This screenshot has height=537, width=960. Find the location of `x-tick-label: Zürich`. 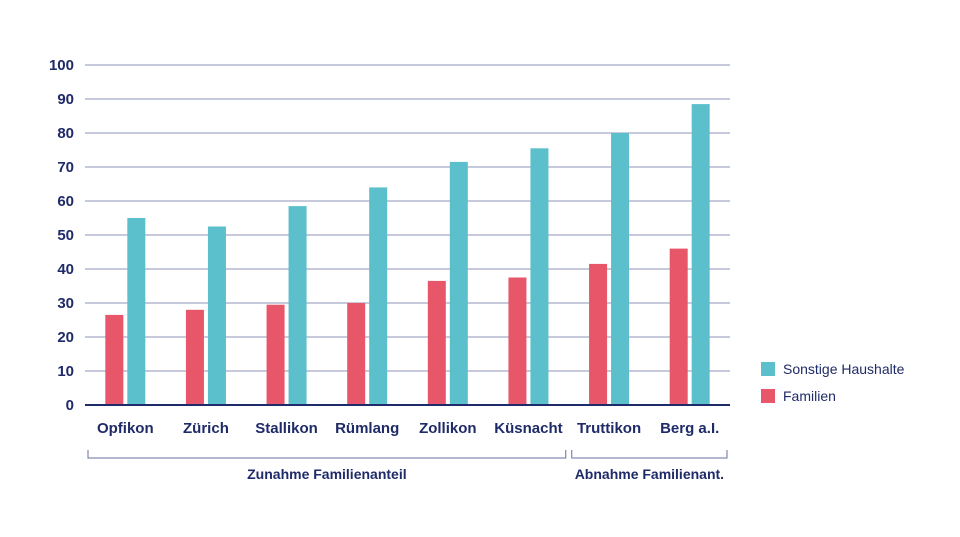

x-tick-label: Zürich is located at coordinates (206, 428).